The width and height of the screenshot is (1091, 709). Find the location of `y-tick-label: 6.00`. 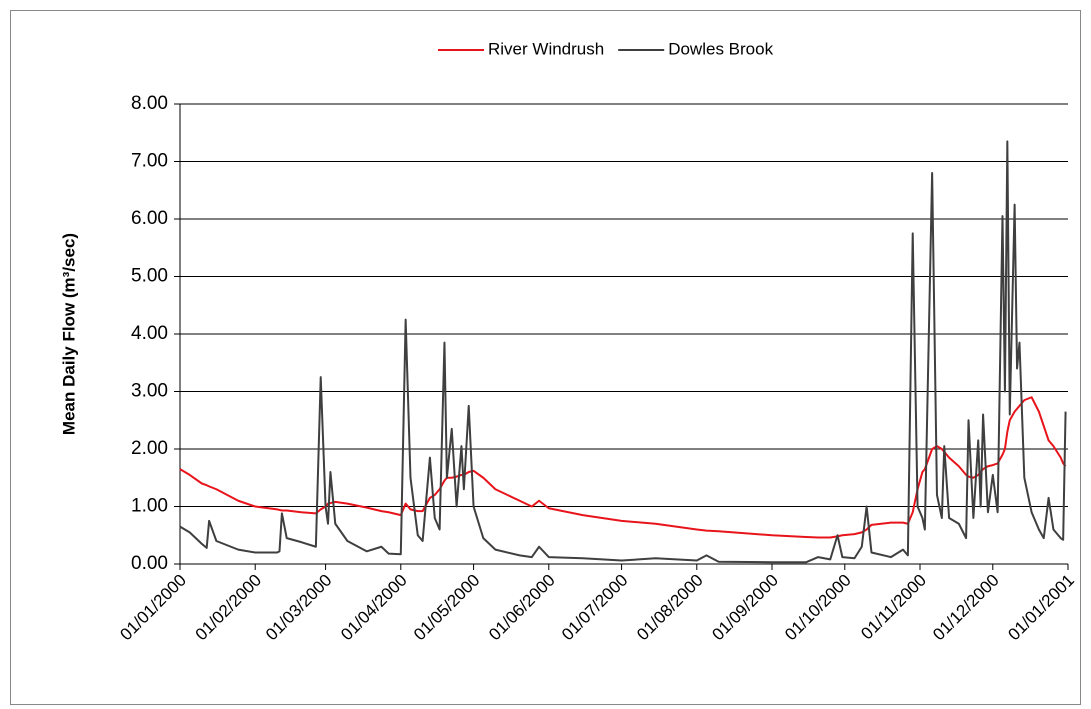

y-tick-label: 6.00 is located at coordinates (149, 218).